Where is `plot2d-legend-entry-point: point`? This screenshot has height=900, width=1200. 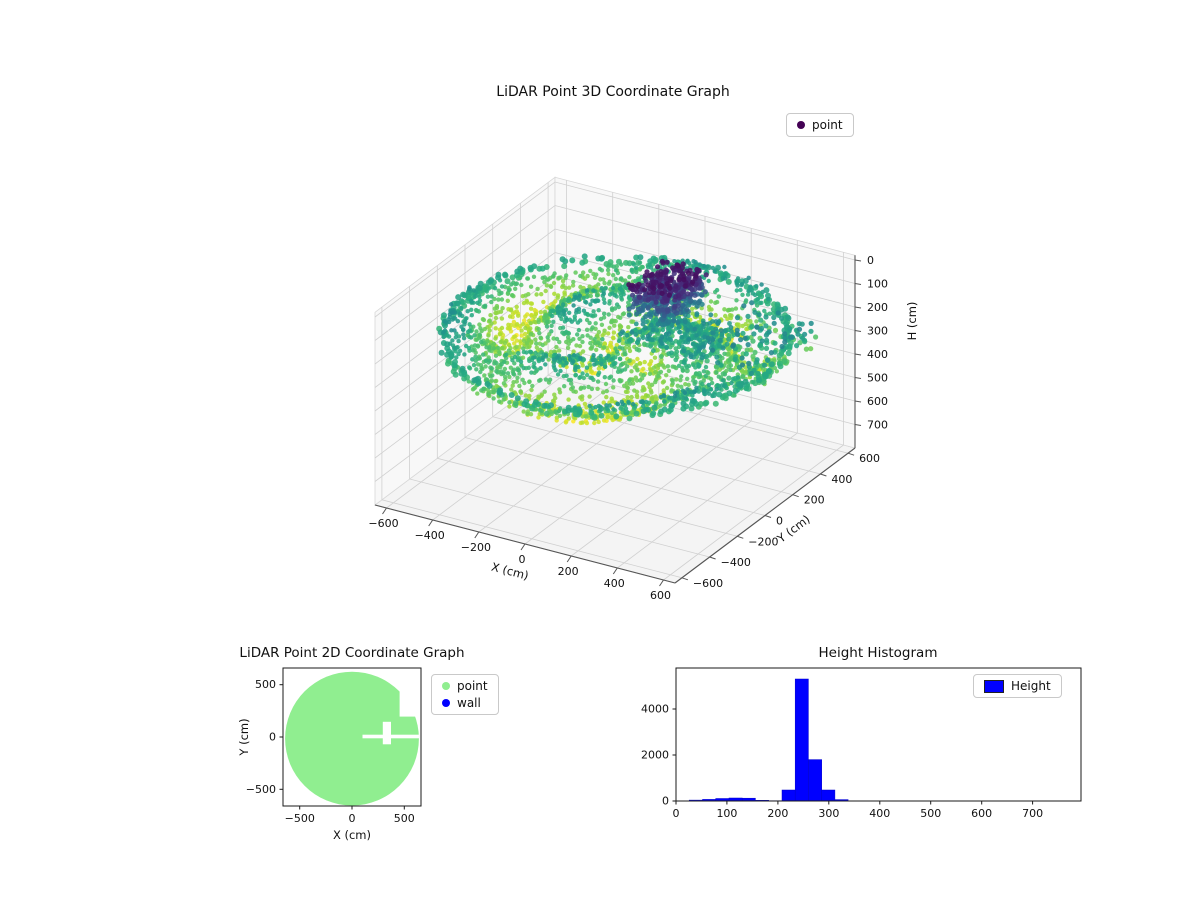 plot2d-legend-entry-point: point is located at coordinates (465, 686).